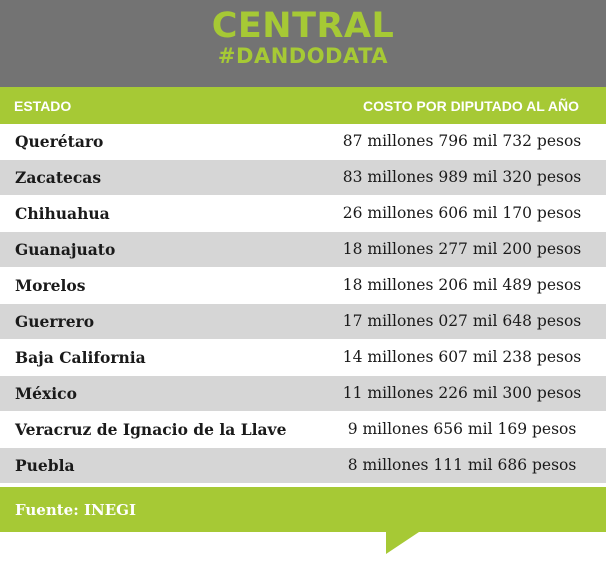 The width and height of the screenshot is (606, 565). Describe the element at coordinates (462, 141) in the screenshot. I see `cell-costo: 87 millones 796 mil 732 pesos` at that location.